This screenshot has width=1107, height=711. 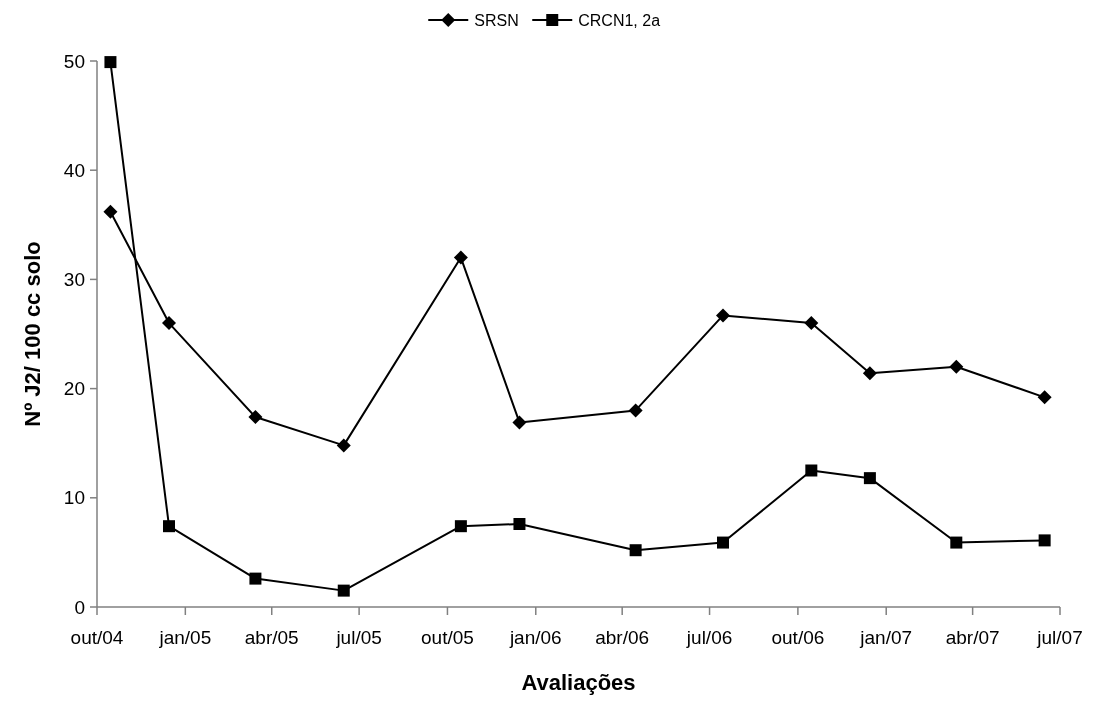 What do you see at coordinates (74, 389) in the screenshot?
I see `y-tick-label: 20` at bounding box center [74, 389].